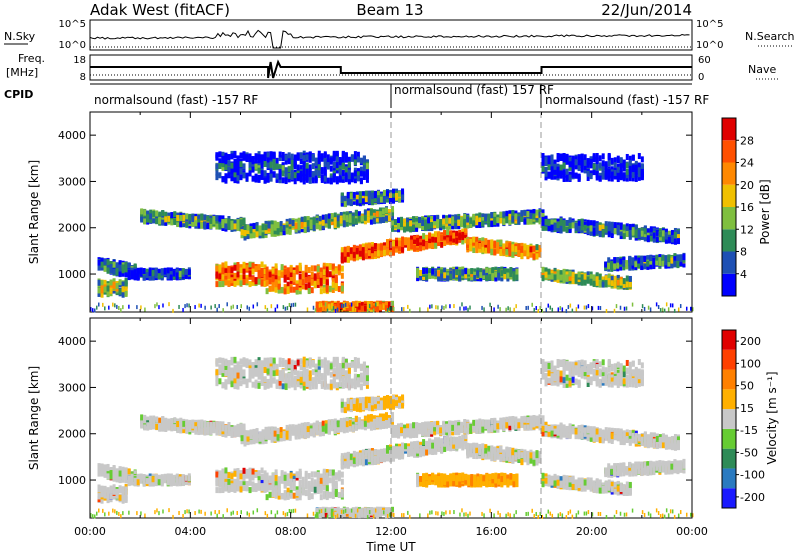 The width and height of the screenshot is (800, 558). What do you see at coordinates (18, 94) in the screenshot?
I see `cpid-label: CPID` at bounding box center [18, 94].